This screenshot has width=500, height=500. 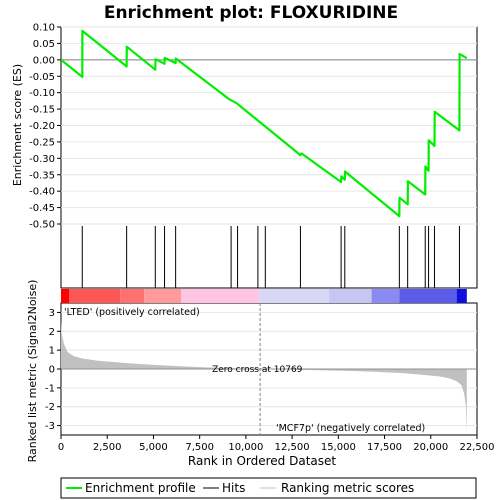 What do you see at coordinates (42, 192) in the screenshot?
I see `es-y-tick-label: -0.40` at bounding box center [42, 192].